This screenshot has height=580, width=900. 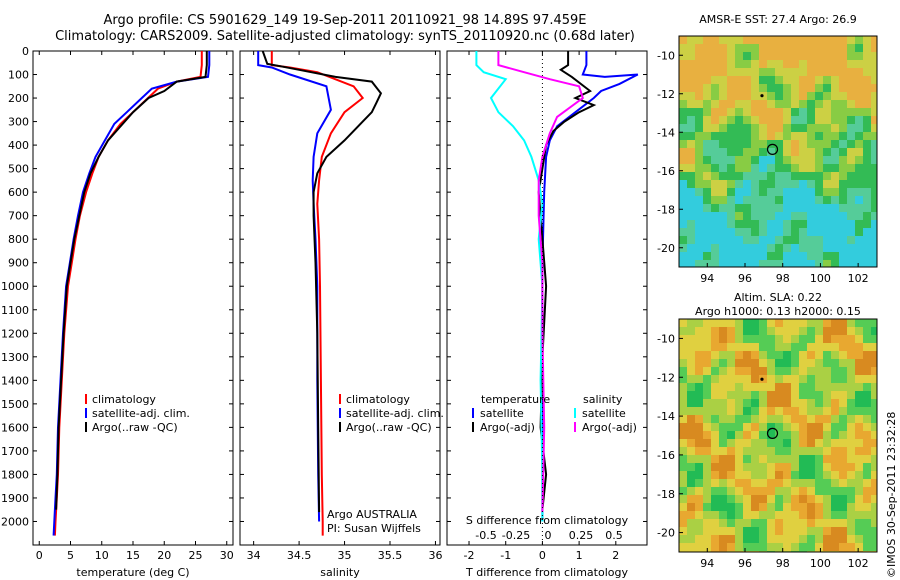 What do you see at coordinates (547, 520) in the screenshot?
I see `diff-salinity-axis-label: S difference from climatology` at bounding box center [547, 520].